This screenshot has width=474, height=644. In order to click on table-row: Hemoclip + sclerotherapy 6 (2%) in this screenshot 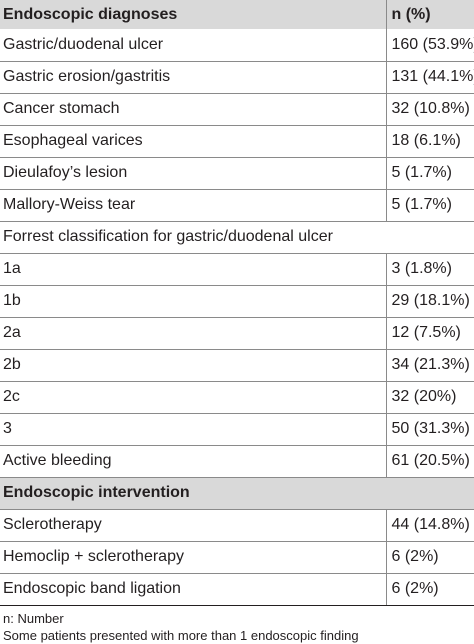, I will do `click(237, 557)`.